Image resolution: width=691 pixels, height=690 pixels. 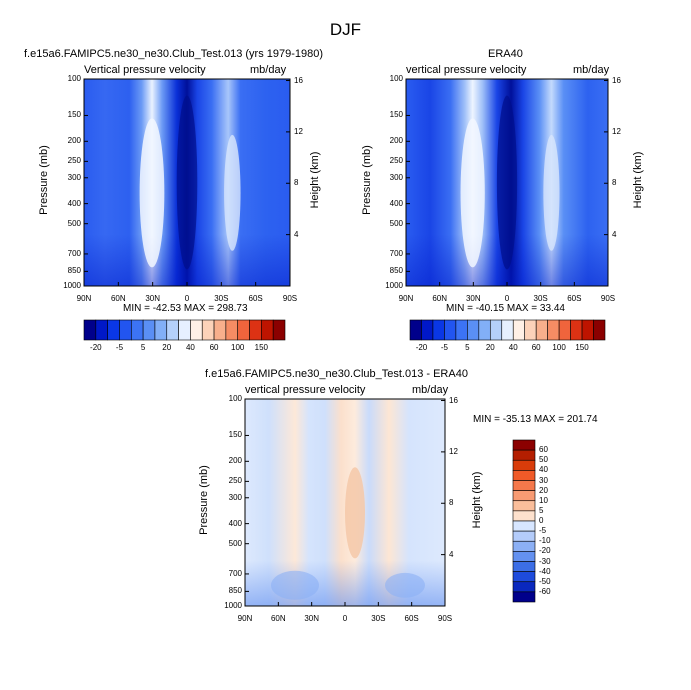 I want to click on colorbar-label: -5, so click(x=543, y=531).